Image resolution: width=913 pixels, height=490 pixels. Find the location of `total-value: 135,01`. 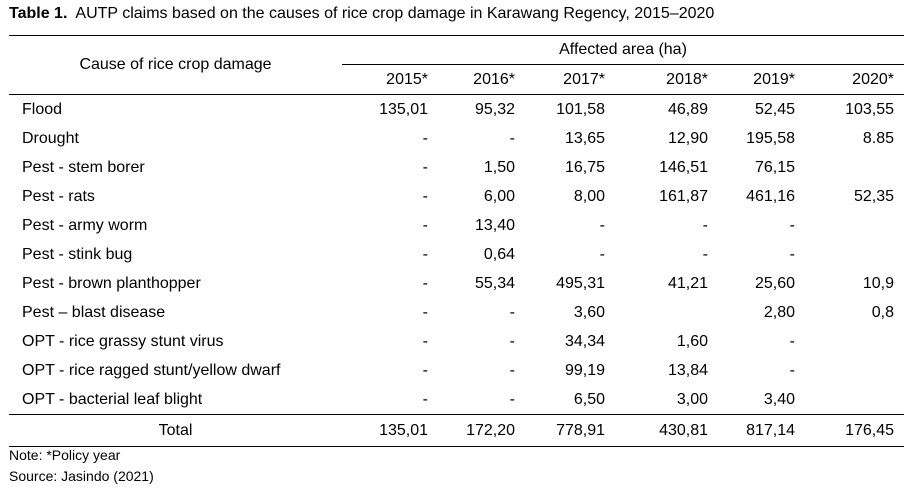

total-value: 135,01 is located at coordinates (403, 430).